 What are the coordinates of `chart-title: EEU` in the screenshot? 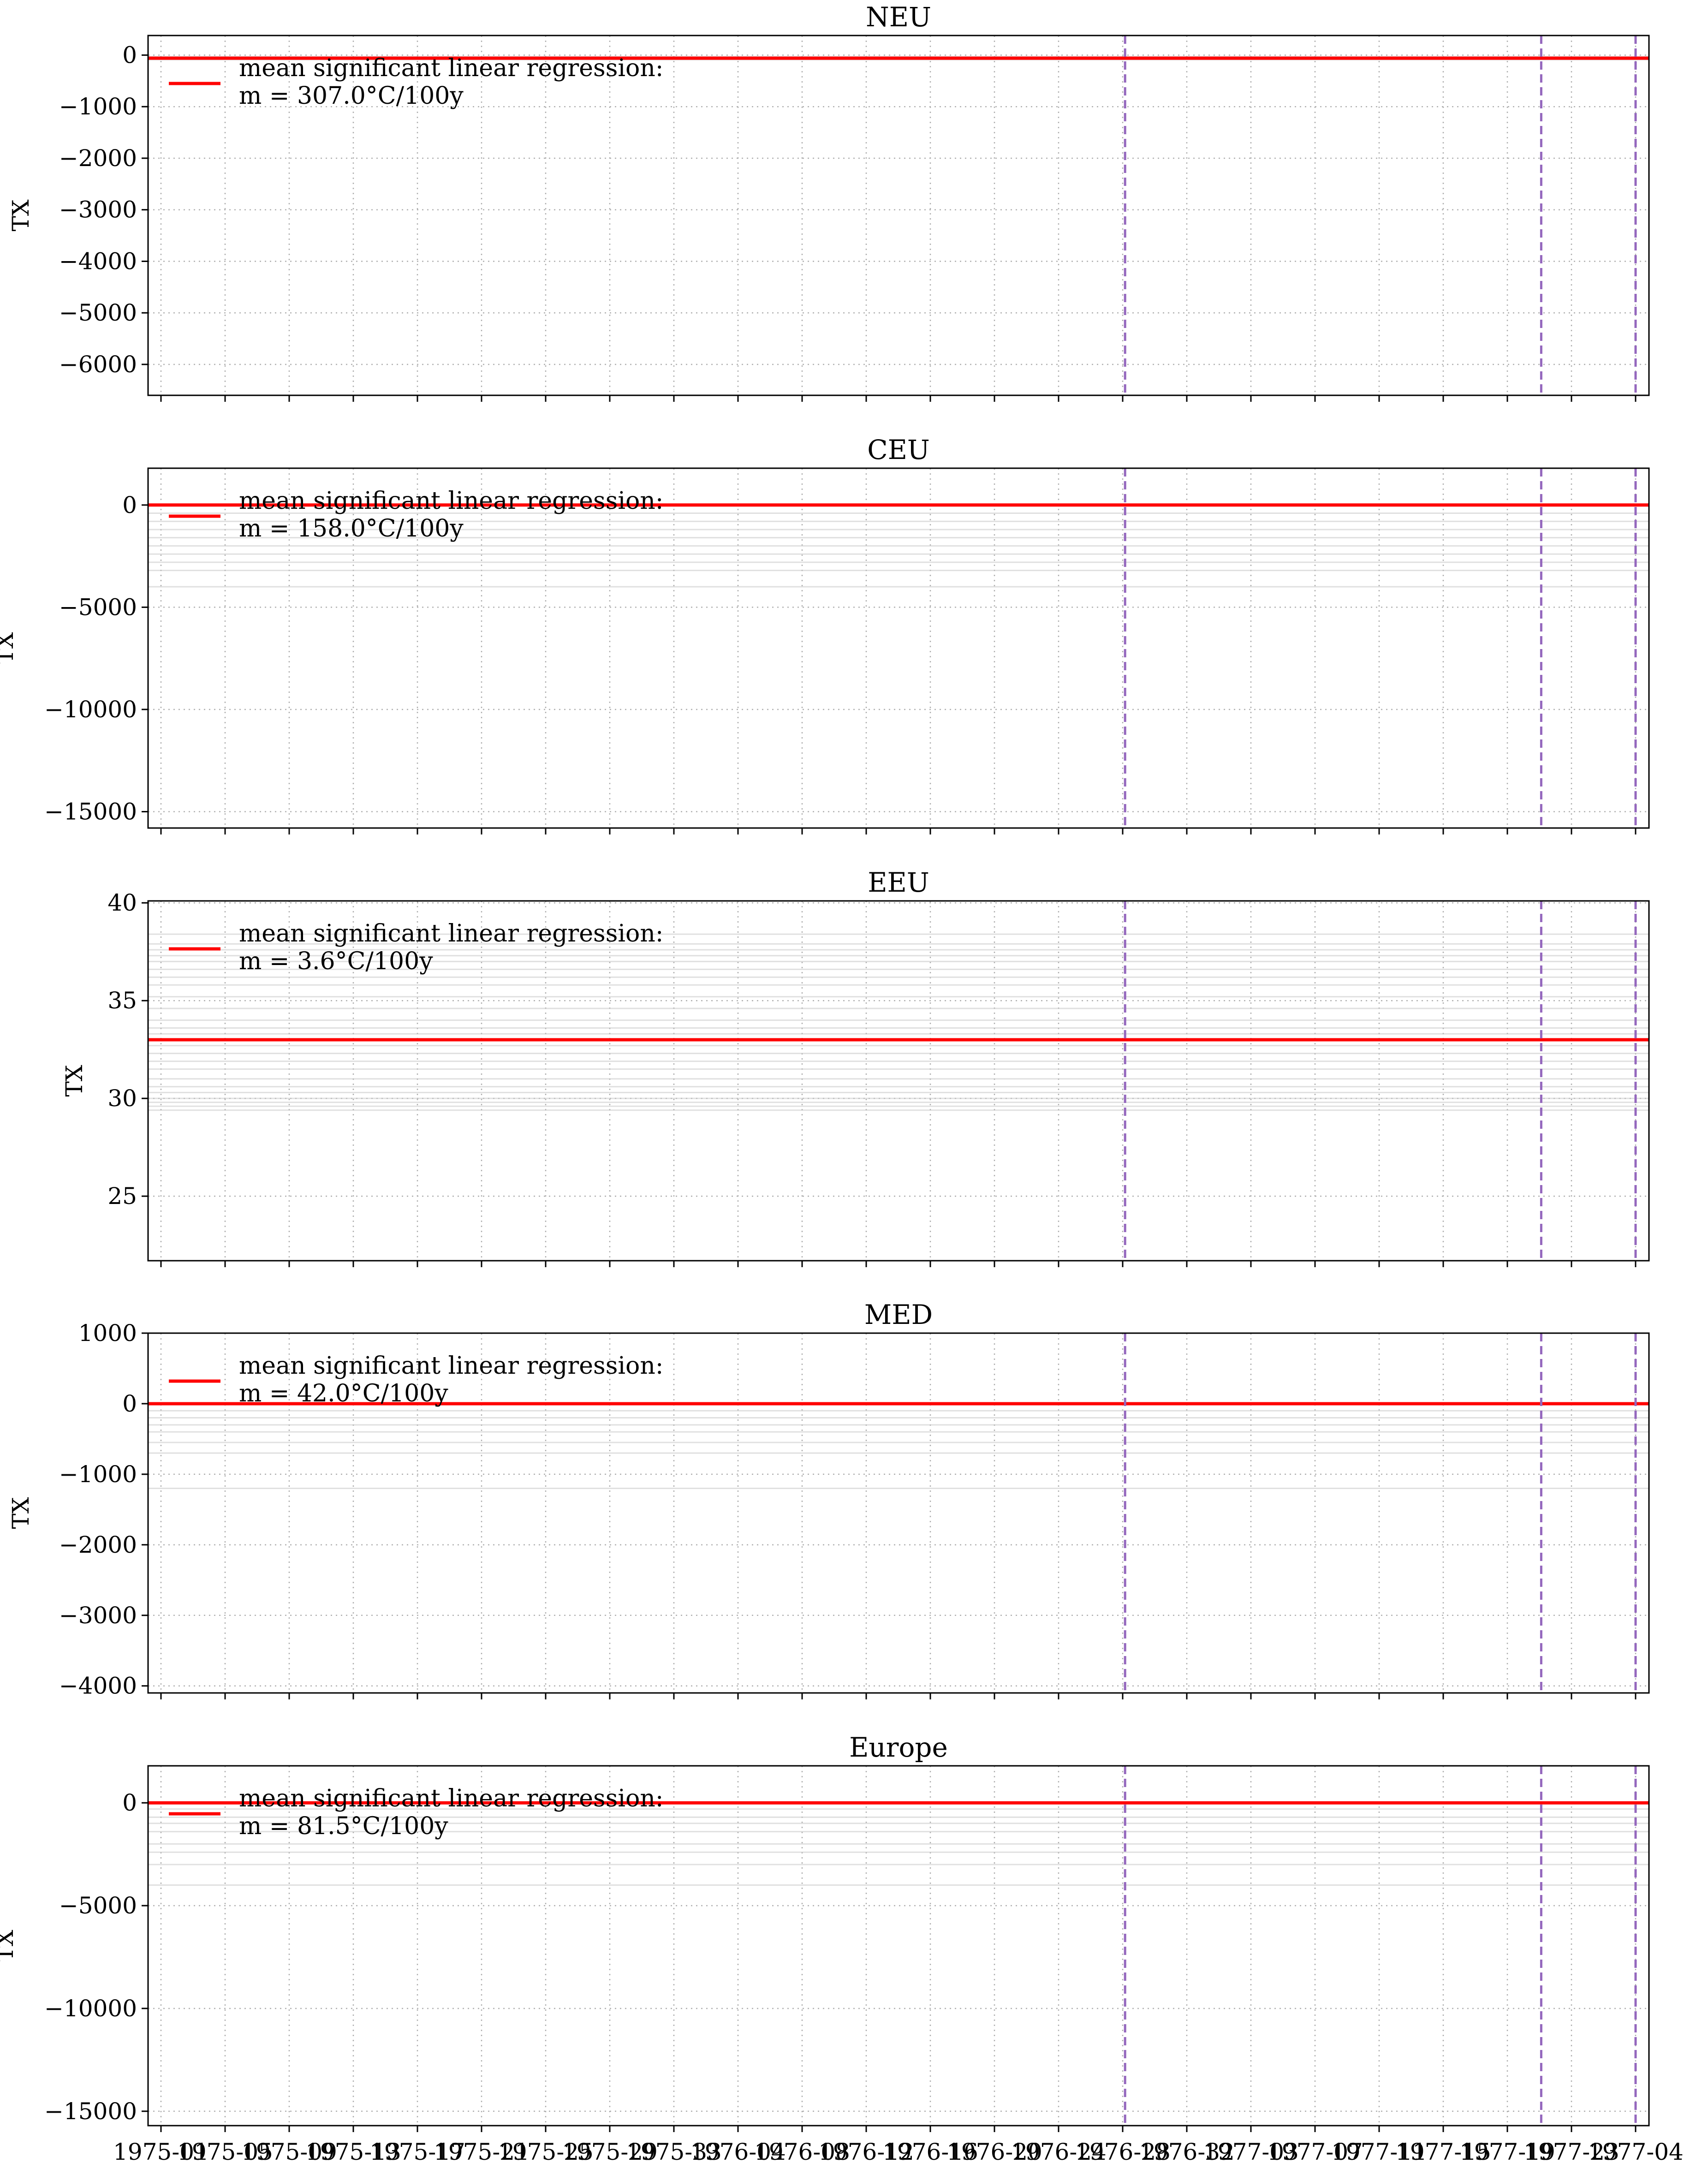 It's located at (899, 882).